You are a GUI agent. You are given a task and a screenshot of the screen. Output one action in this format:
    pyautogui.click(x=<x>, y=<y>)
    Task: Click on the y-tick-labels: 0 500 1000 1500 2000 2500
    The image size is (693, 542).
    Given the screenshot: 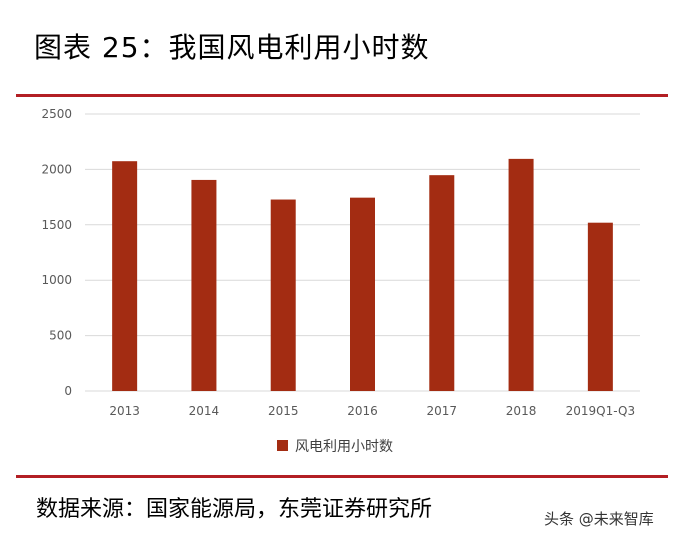 What is the action you would take?
    pyautogui.click(x=56, y=252)
    